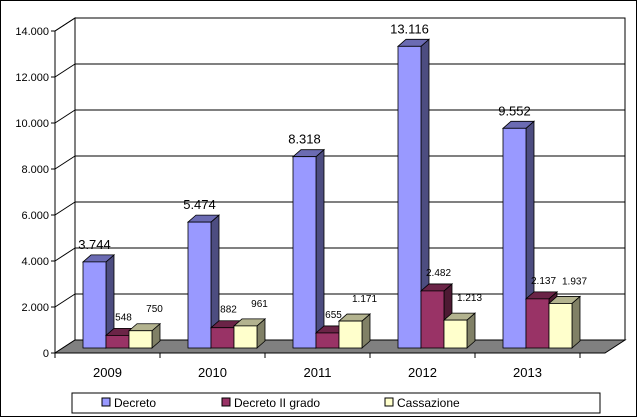  What do you see at coordinates (259, 304) in the screenshot?
I see `data-label: 961` at bounding box center [259, 304].